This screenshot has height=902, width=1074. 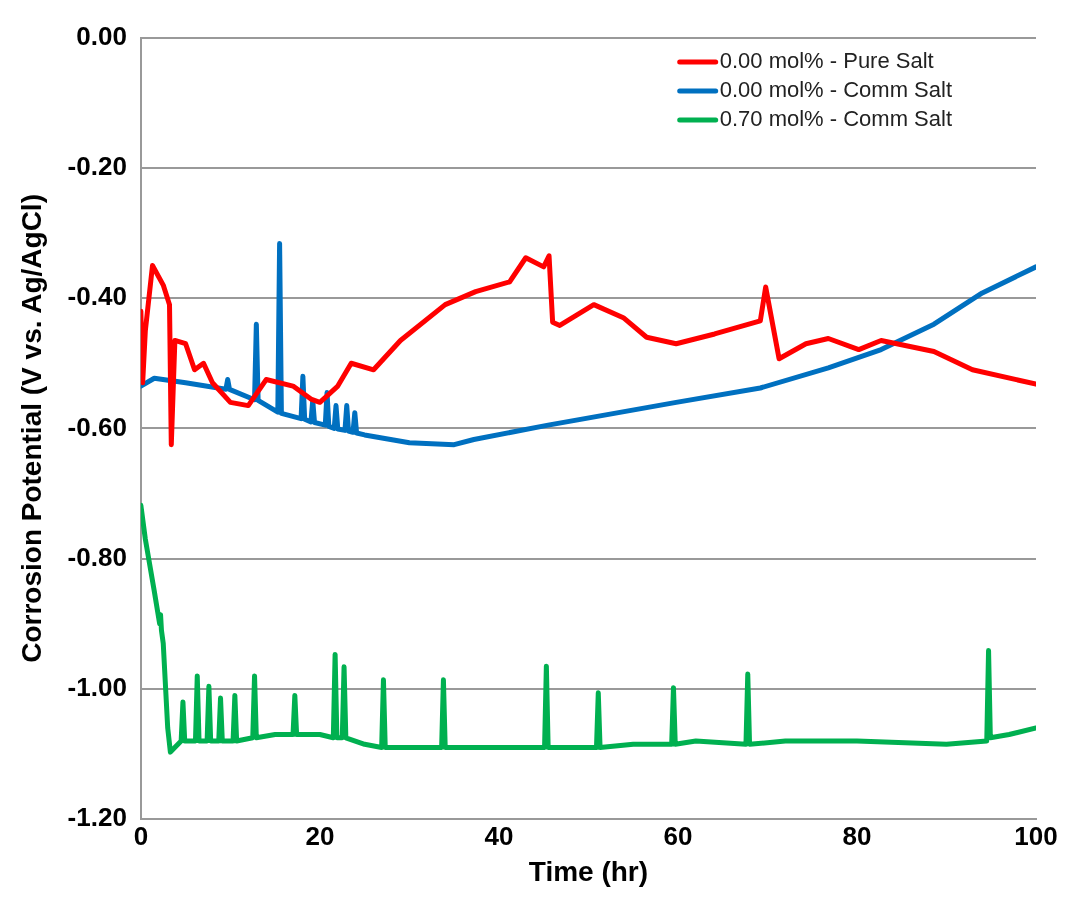 I want to click on y-tick-label: -0.40, so click(x=97, y=296).